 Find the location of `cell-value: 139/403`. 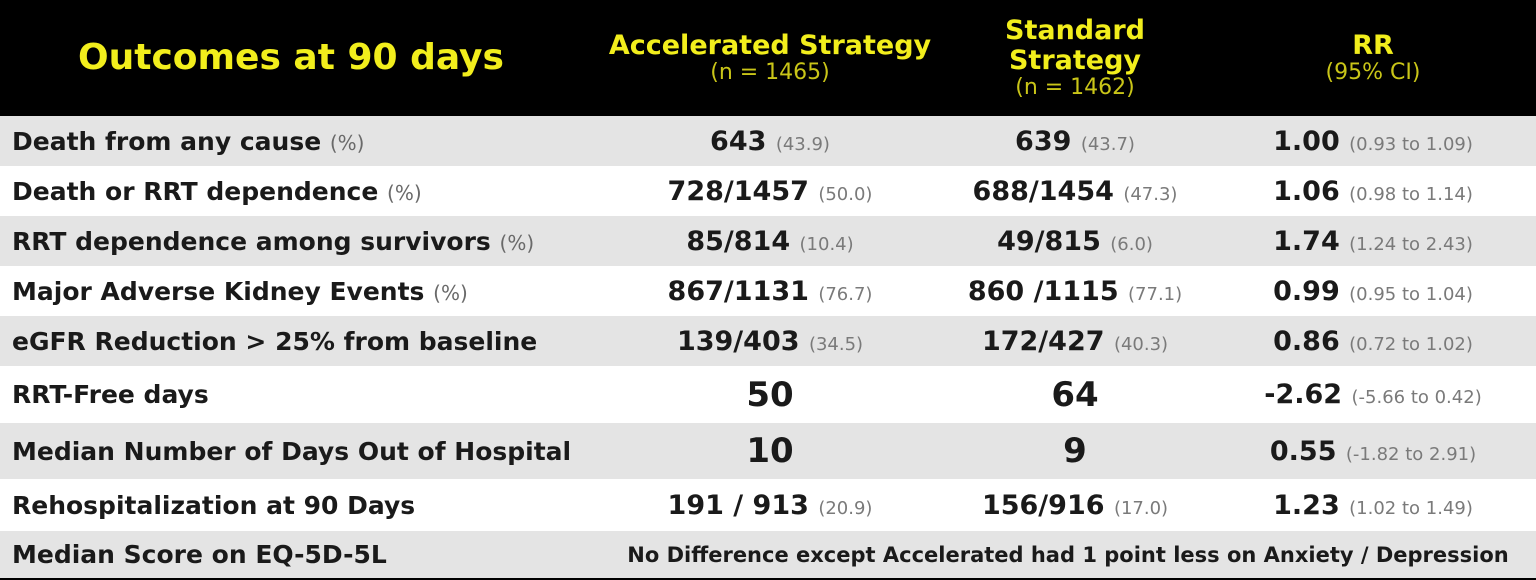

cell-value: 139/403 is located at coordinates (738, 341).